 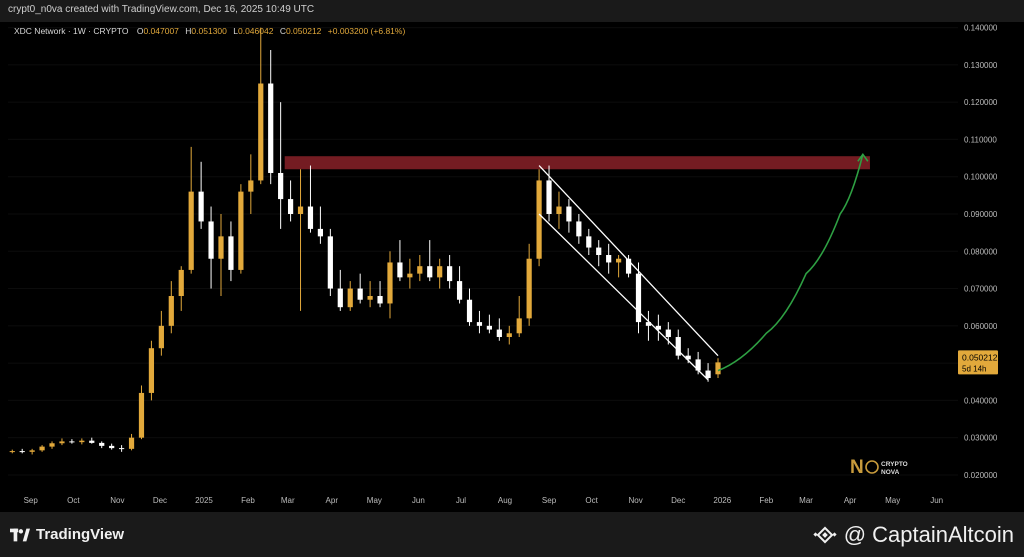 What do you see at coordinates (20, 534) in the screenshot?
I see `tradingview-logo-icon` at bounding box center [20, 534].